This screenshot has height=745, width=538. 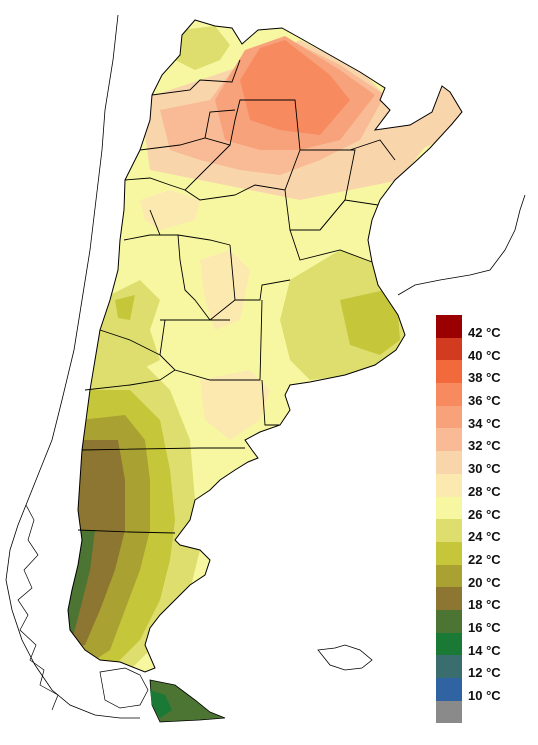 I want to click on fjord-coastline, so click(x=38, y=607).